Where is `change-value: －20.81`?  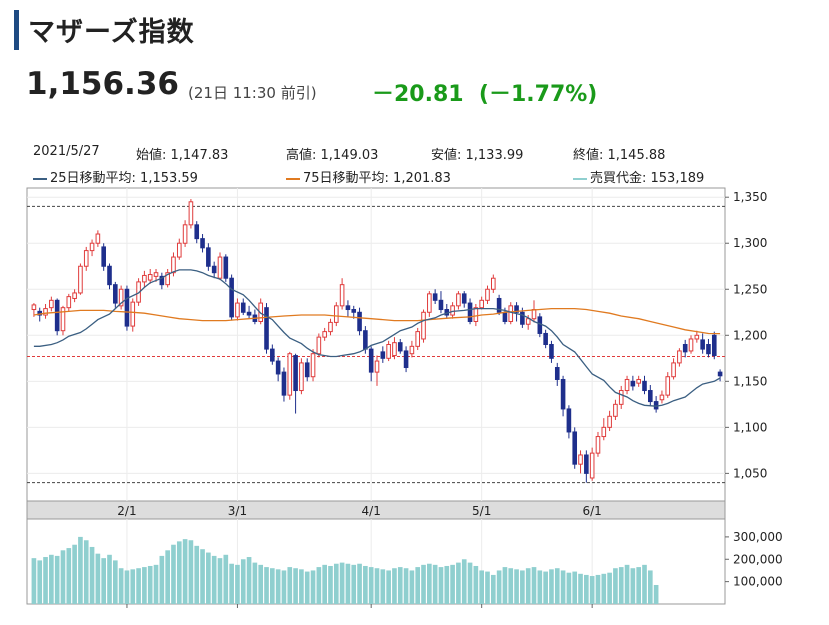 change-value: －20.81 is located at coordinates (418, 94).